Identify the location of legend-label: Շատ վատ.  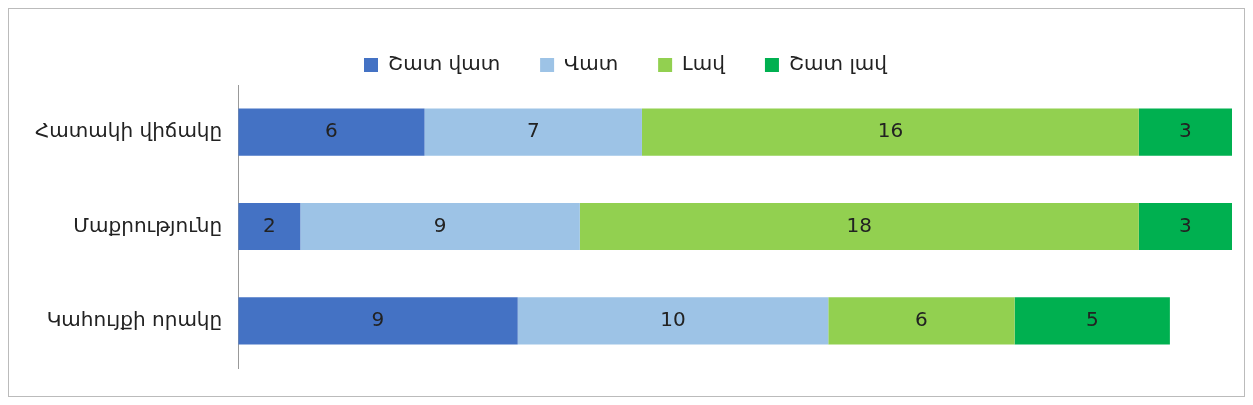
(444, 63).